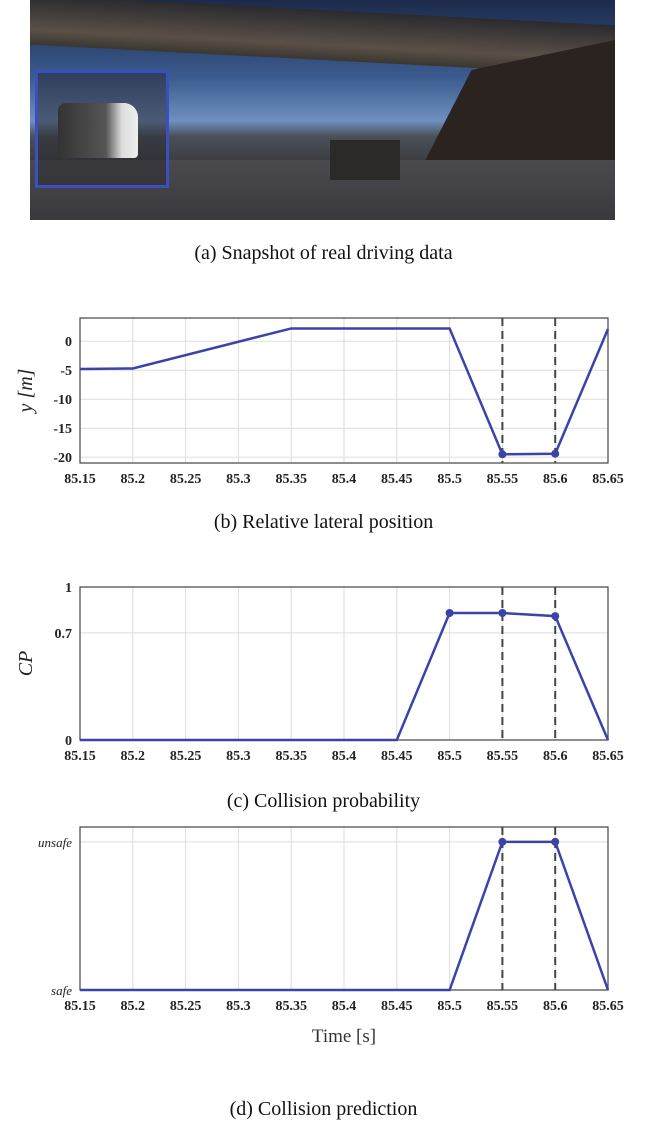  What do you see at coordinates (55, 842) in the screenshot?
I see `y-tick-label: unsafe` at bounding box center [55, 842].